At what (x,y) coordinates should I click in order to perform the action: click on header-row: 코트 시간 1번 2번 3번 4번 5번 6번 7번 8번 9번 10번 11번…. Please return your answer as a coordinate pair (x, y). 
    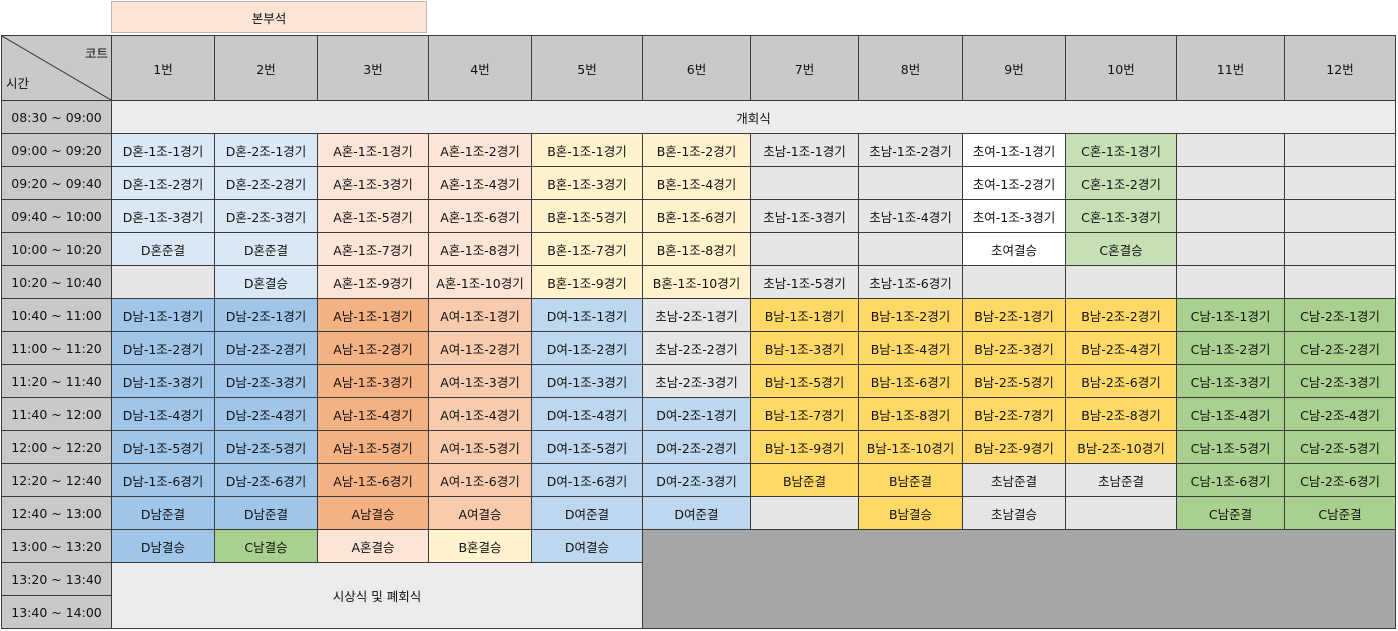
    Looking at the image, I should click on (698, 68).